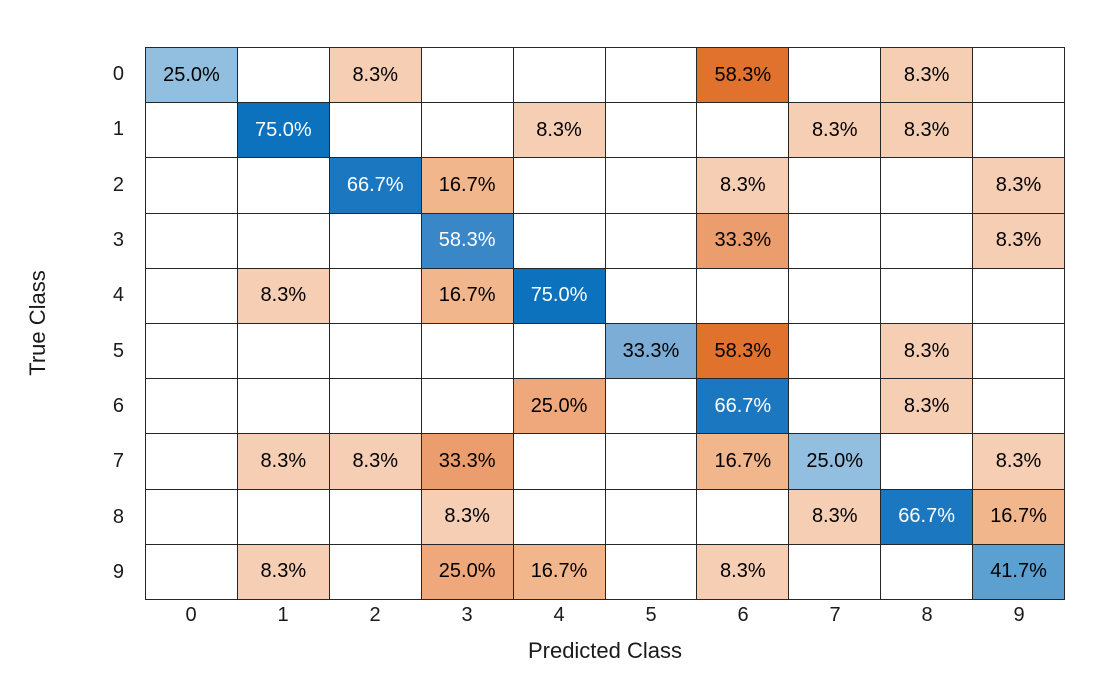 The image size is (1120, 674). I want to click on x-tick-label: 9, so click(1019, 615).